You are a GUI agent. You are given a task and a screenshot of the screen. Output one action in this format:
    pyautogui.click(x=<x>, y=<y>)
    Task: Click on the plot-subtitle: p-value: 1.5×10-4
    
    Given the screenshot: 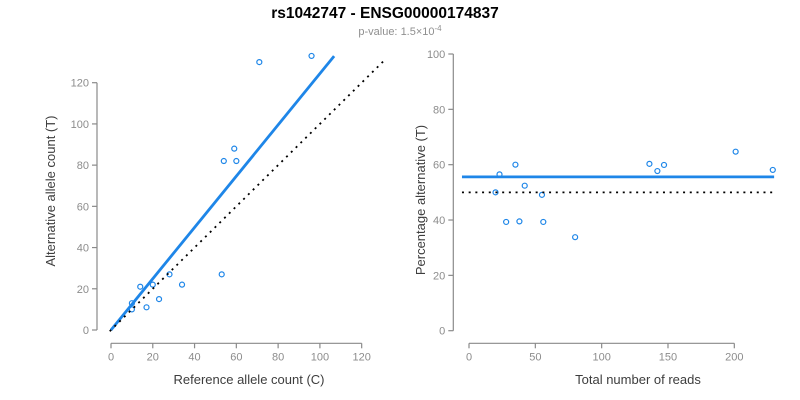 What is the action you would take?
    pyautogui.click(x=399, y=31)
    